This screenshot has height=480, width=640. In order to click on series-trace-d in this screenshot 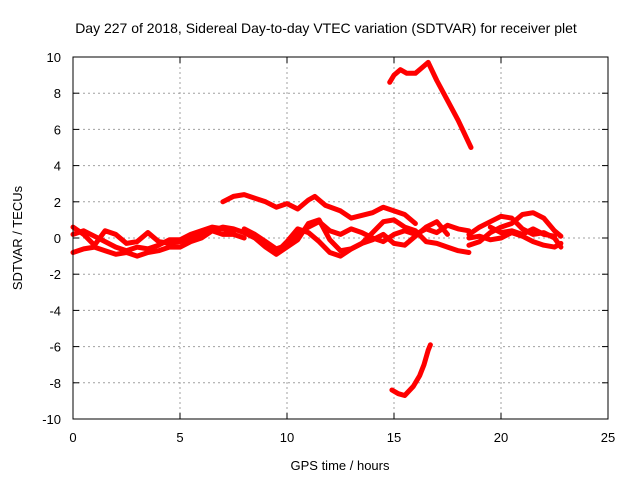, I will do `click(319, 209)`.